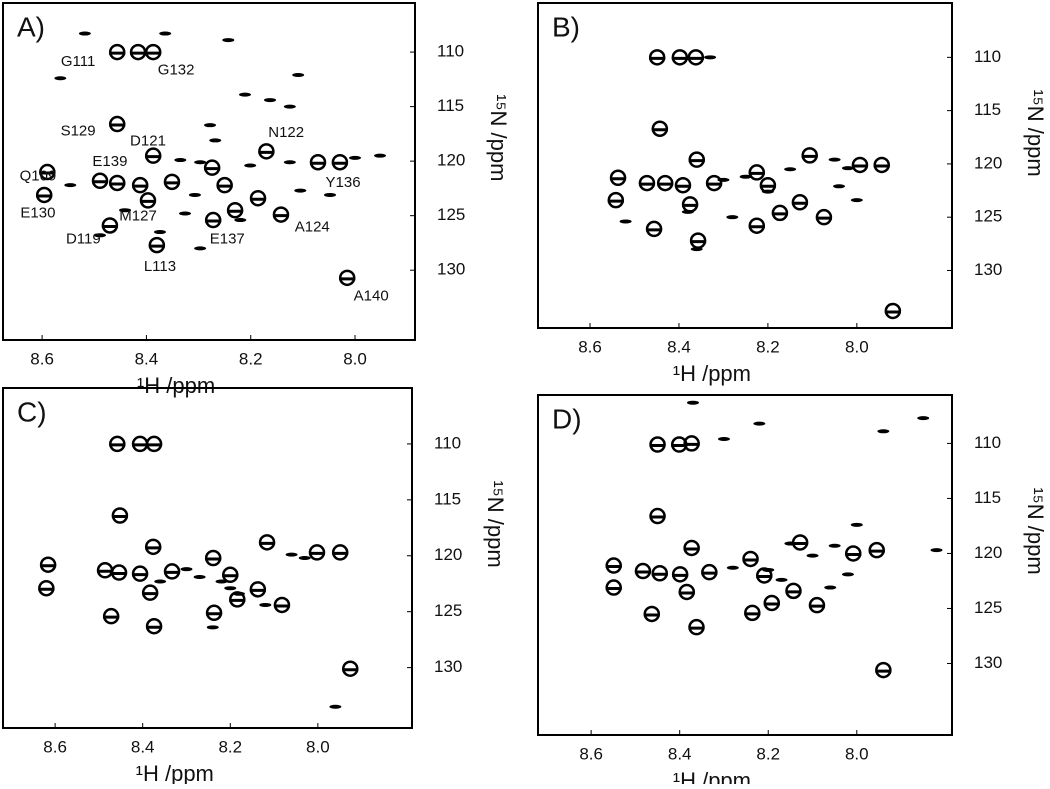 The width and height of the screenshot is (1050, 789). What do you see at coordinates (109, 161) in the screenshot?
I see `residue-label: E139` at bounding box center [109, 161].